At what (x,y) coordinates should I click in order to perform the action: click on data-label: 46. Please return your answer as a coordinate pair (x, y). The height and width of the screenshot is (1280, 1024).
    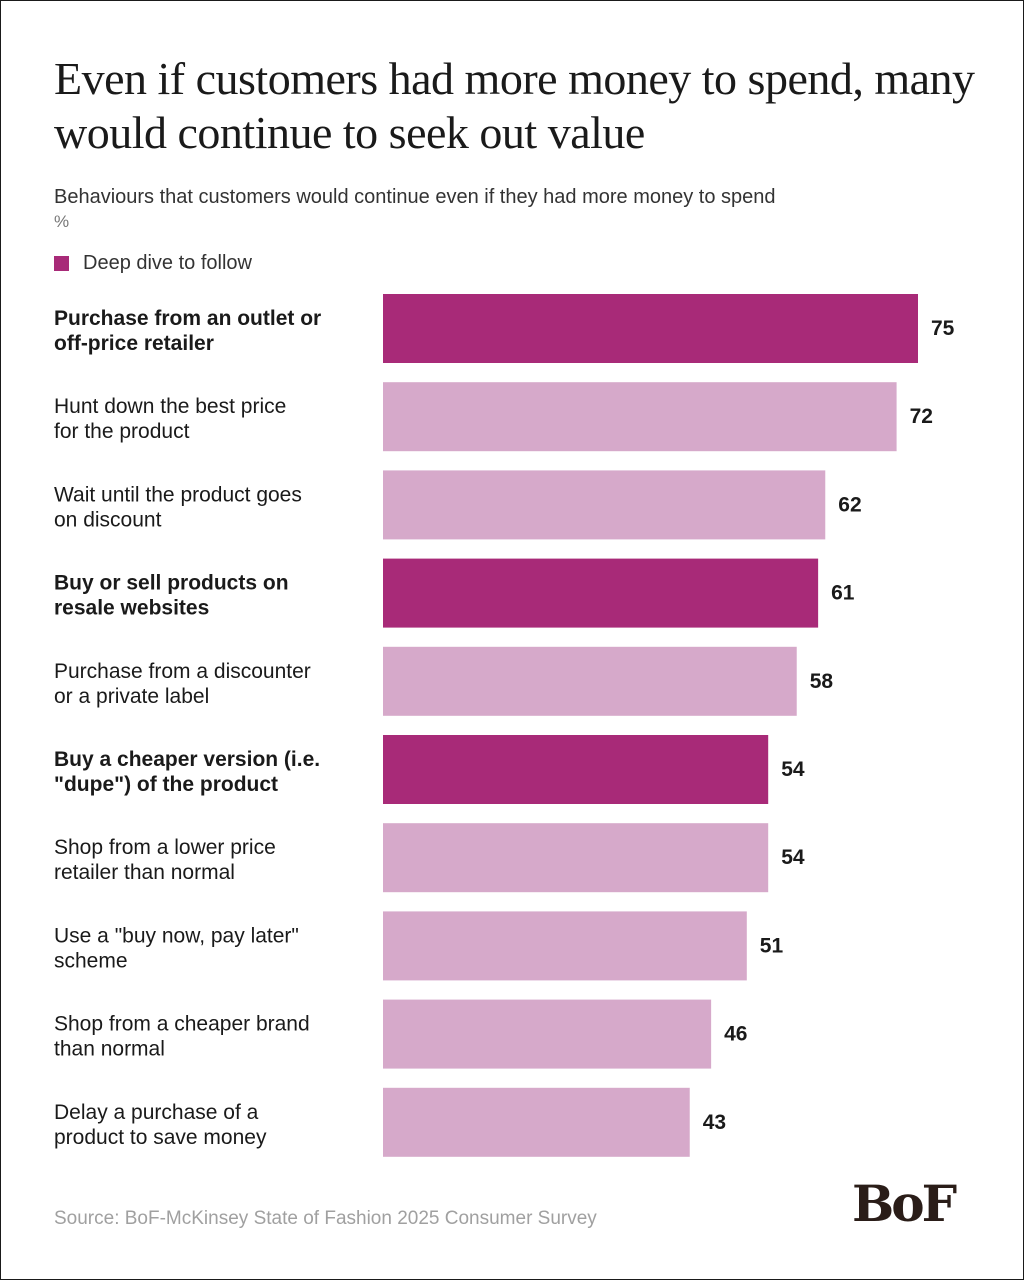
    Looking at the image, I should click on (735, 1034).